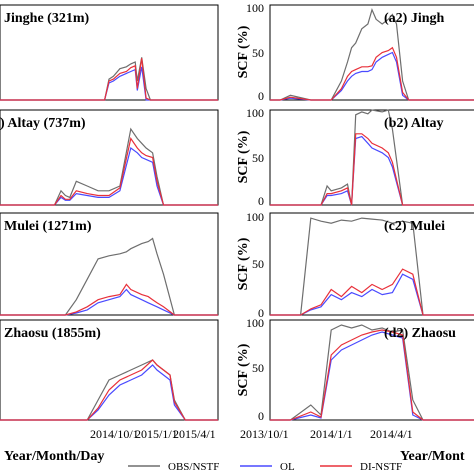 This screenshot has height=474, width=474. I want to click on series-a2-di, so click(372, 73).